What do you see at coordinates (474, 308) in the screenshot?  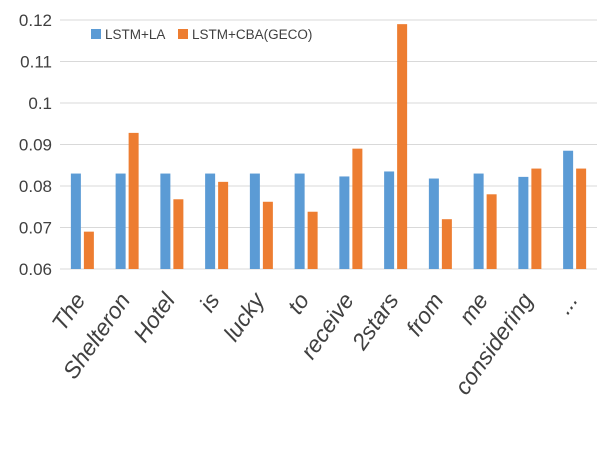 I see `x-tick-label: me` at bounding box center [474, 308].